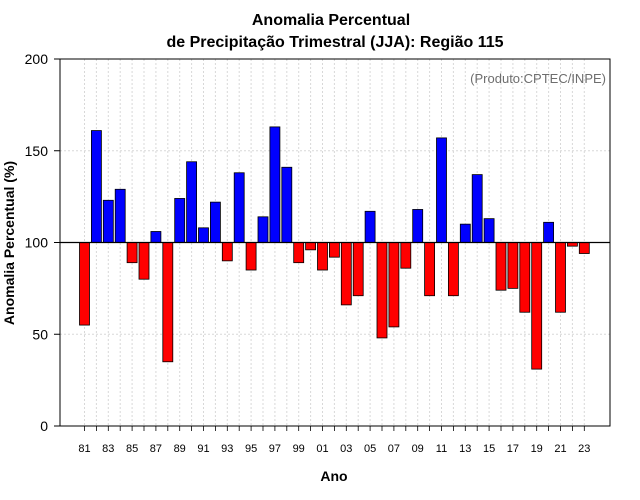 The height and width of the screenshot is (500, 640). Describe the element at coordinates (40, 334) in the screenshot. I see `y-tick-label: 50` at that location.